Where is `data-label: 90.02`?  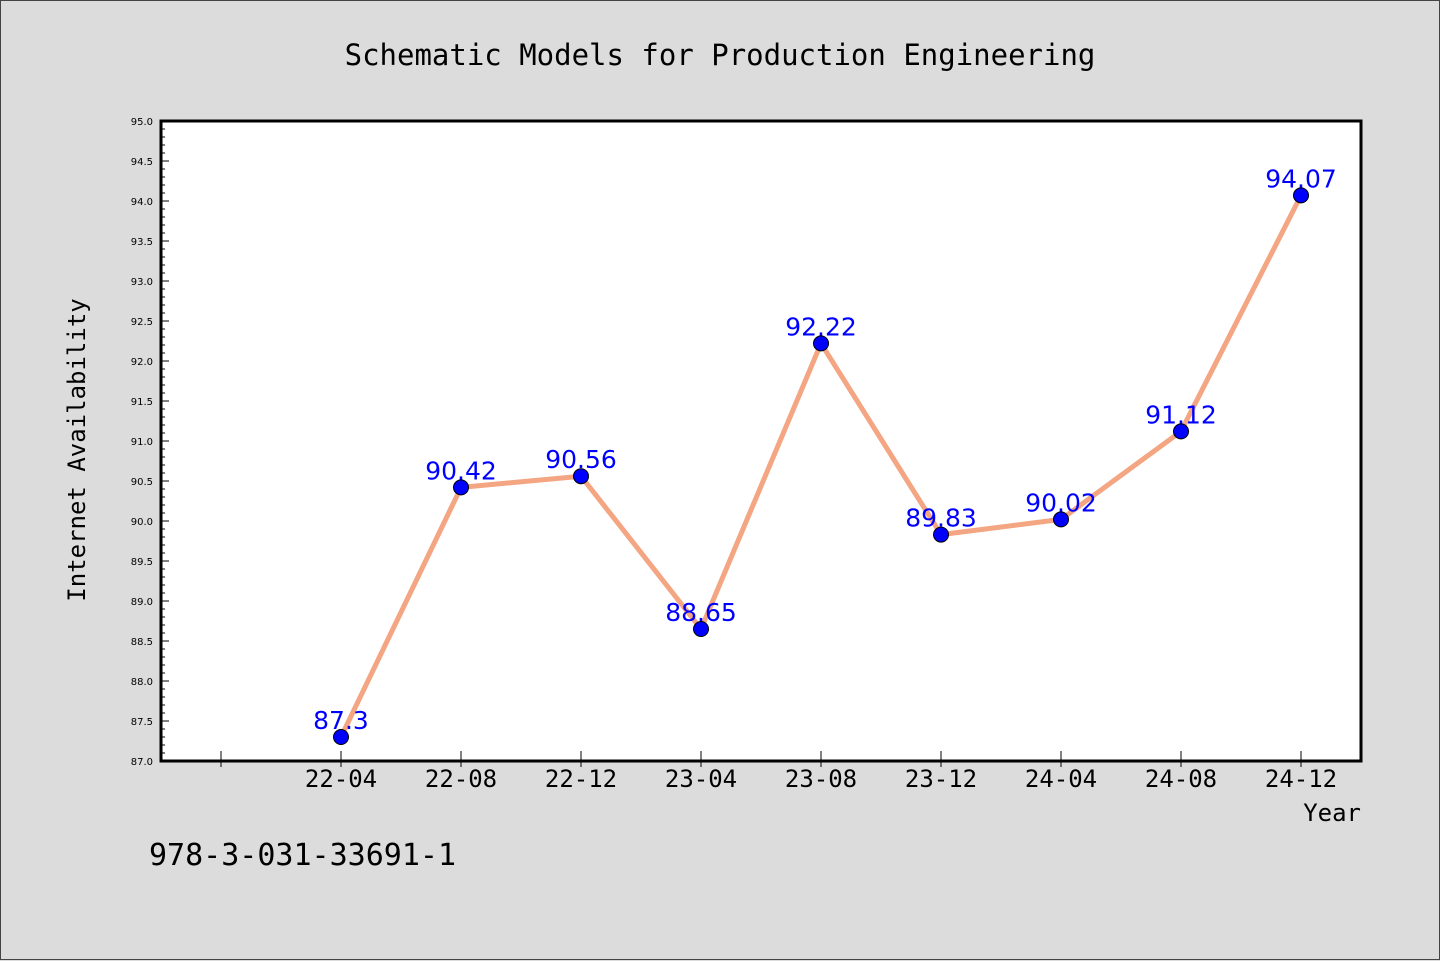 data-label: 90.02 is located at coordinates (1061, 502).